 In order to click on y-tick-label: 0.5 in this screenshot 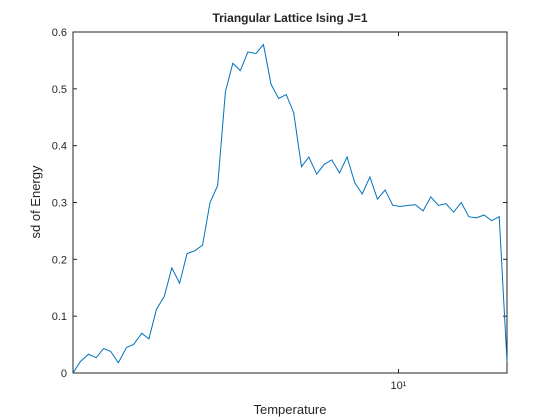, I will do `click(59, 90)`.